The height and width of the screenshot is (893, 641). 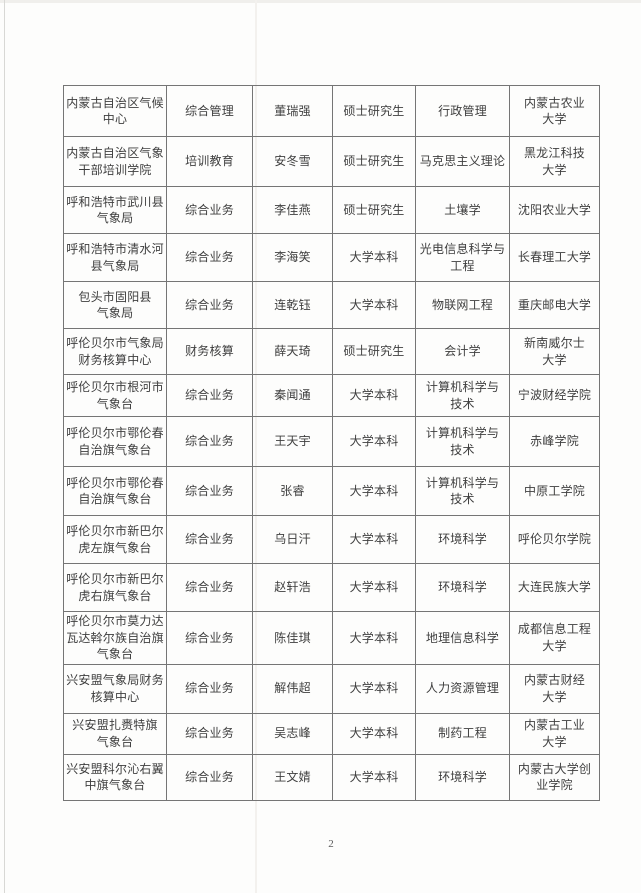 What do you see at coordinates (554, 587) in the screenshot?
I see `university-cell: 大连民族大学` at bounding box center [554, 587].